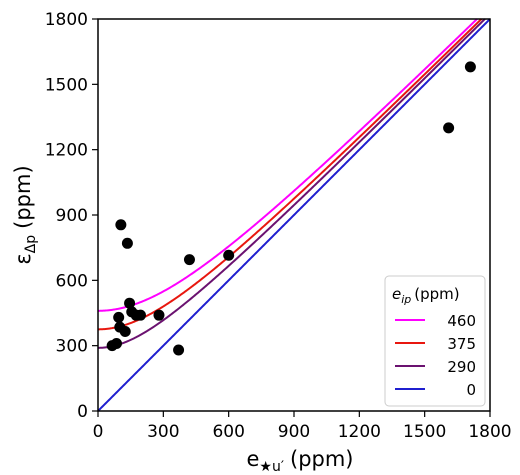  I want to click on x-axis-ticks: 0 300 600 900 1200 1500 1800, so click(302, 426).